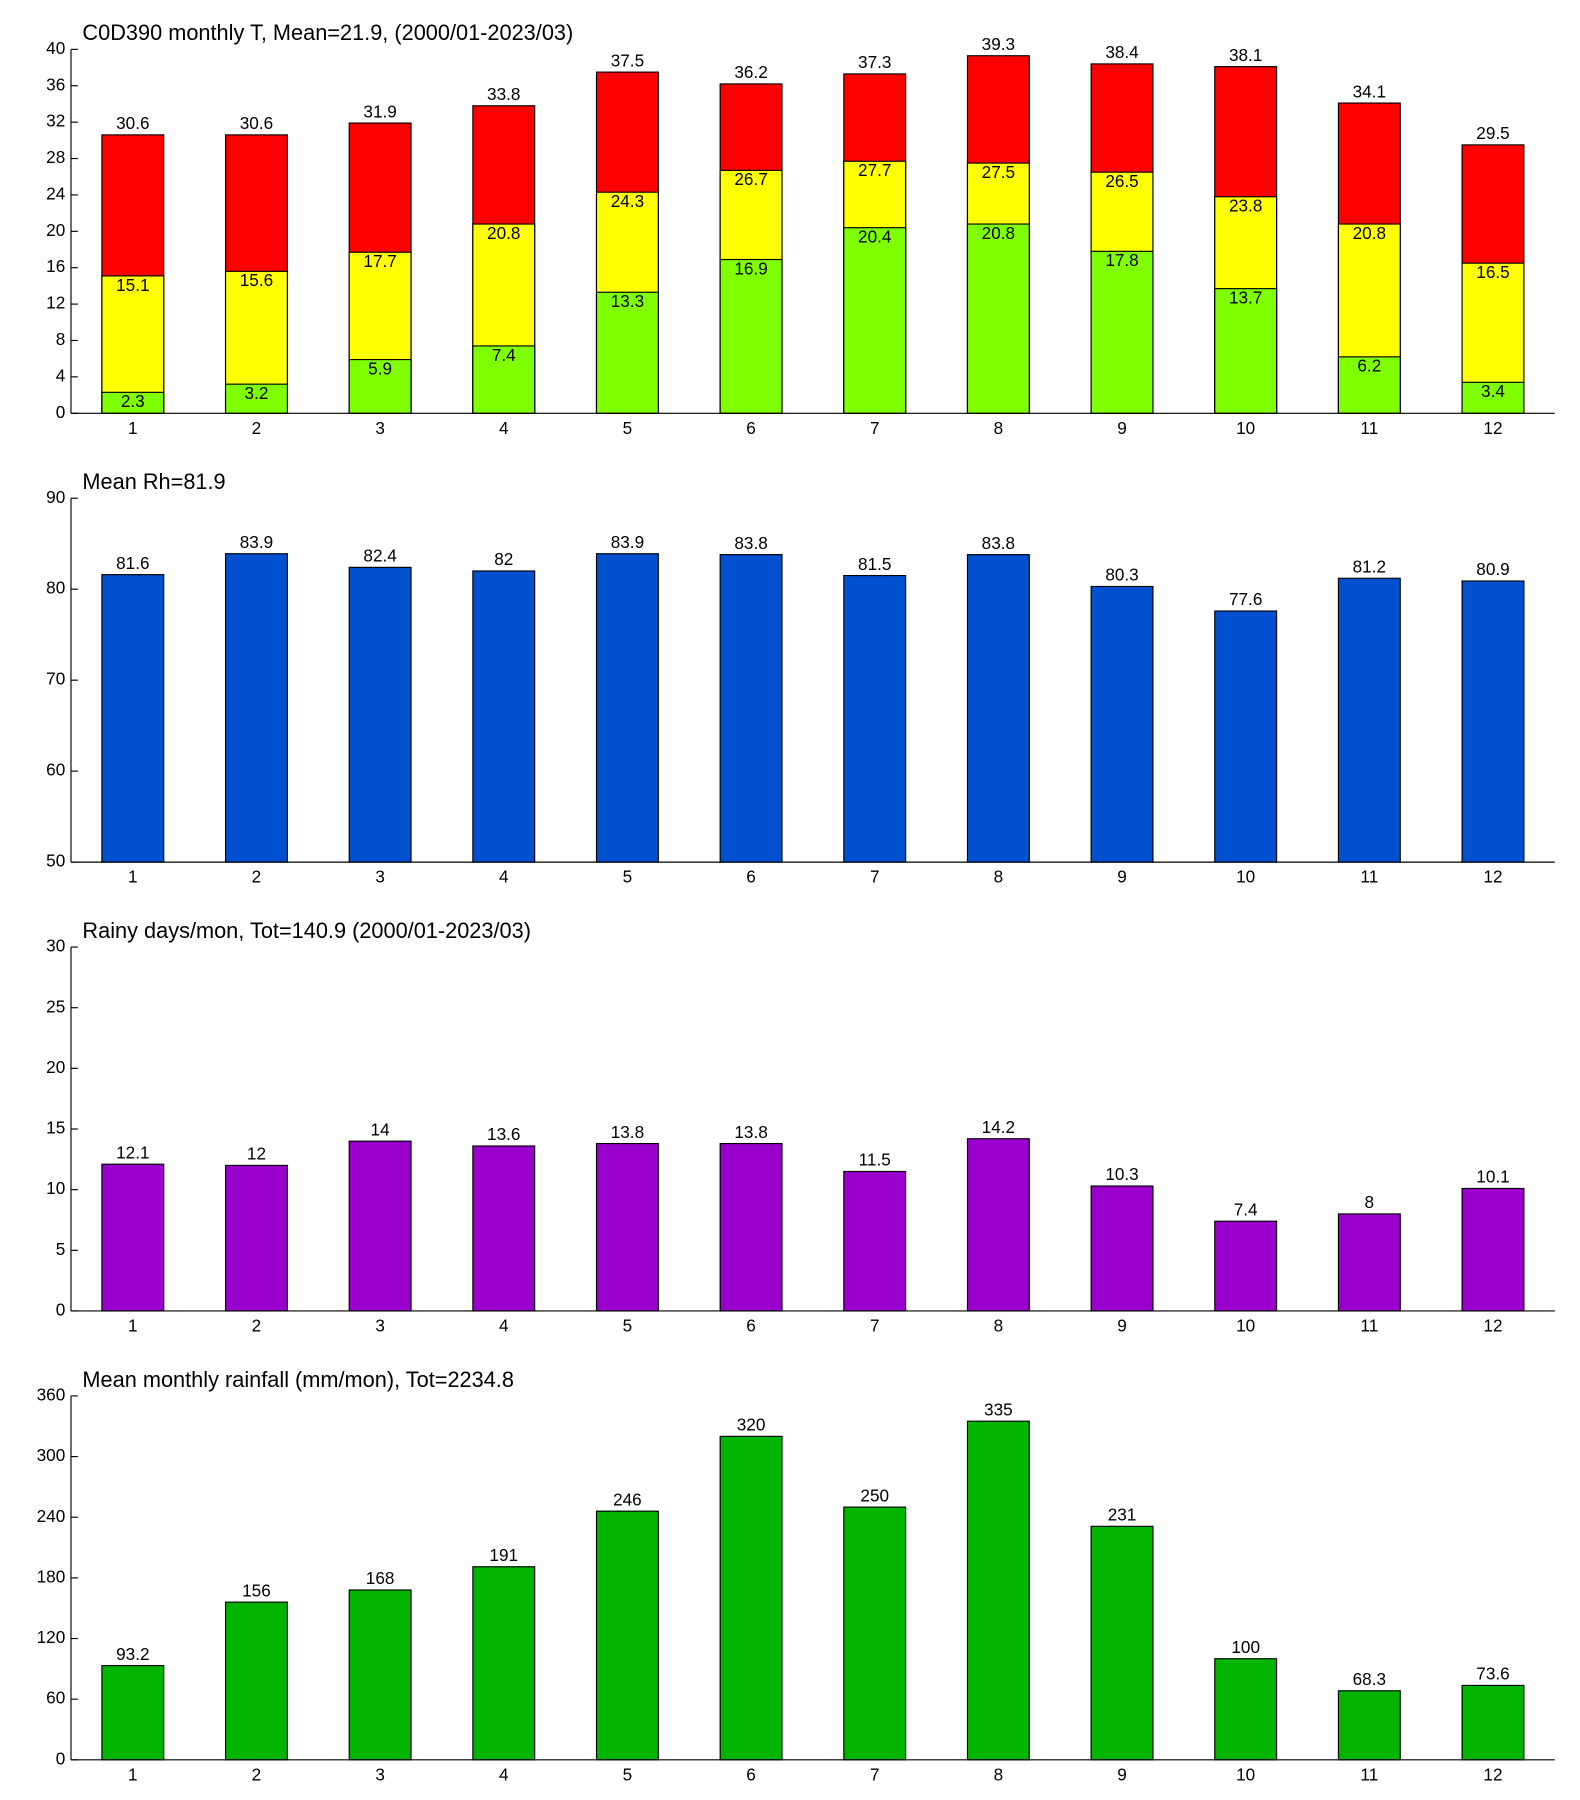 The image size is (1580, 1800). I want to click on value-label: 83.8, so click(998, 543).